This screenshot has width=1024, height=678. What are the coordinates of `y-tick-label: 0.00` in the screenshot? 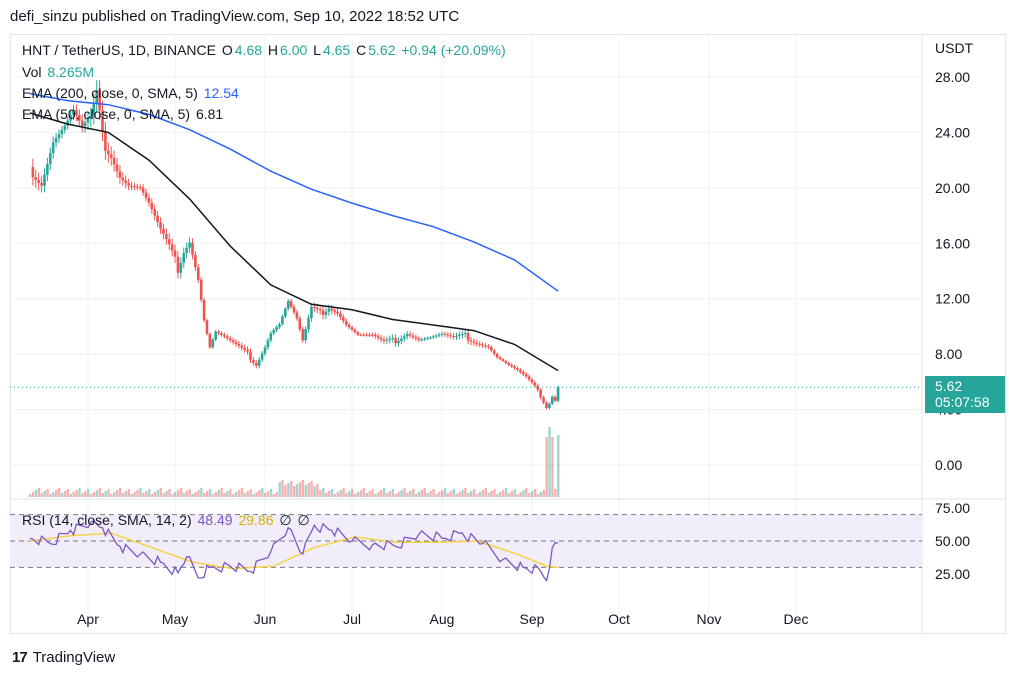 It's located at (948, 465).